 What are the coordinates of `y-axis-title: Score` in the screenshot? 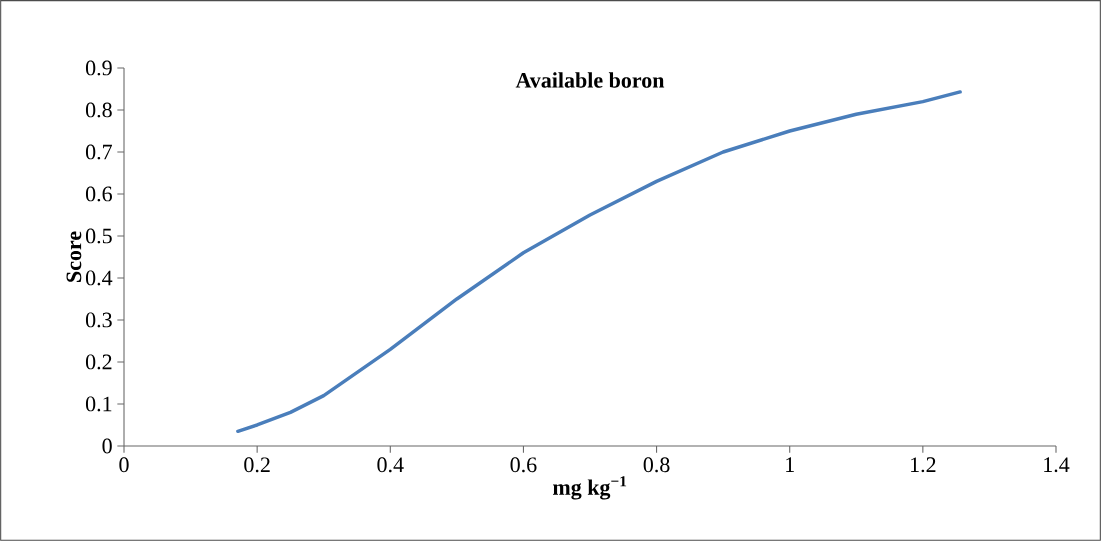 It's located at (74, 256).